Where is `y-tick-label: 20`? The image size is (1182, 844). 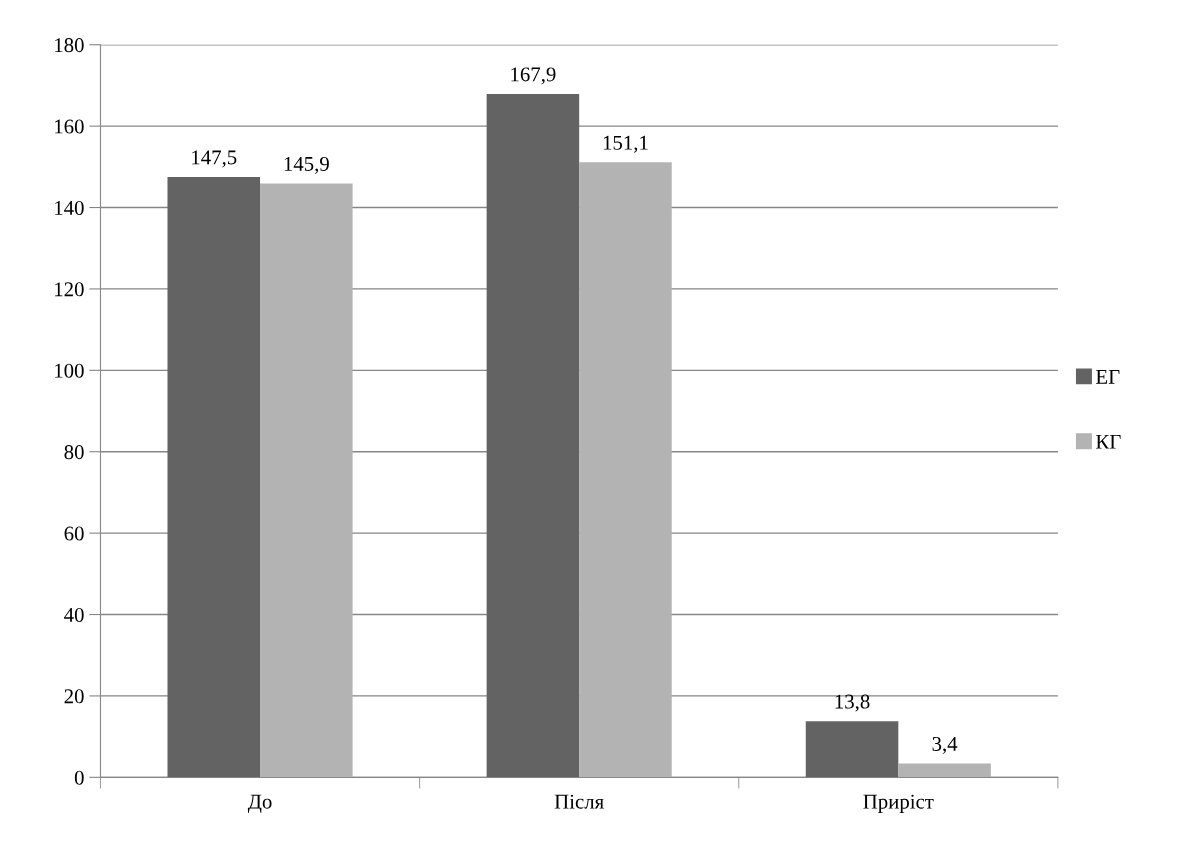
y-tick-label: 20 is located at coordinates (74, 696).